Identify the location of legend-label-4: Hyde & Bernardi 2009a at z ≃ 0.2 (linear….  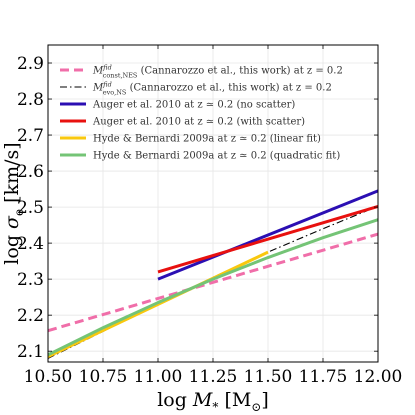
(207, 139).